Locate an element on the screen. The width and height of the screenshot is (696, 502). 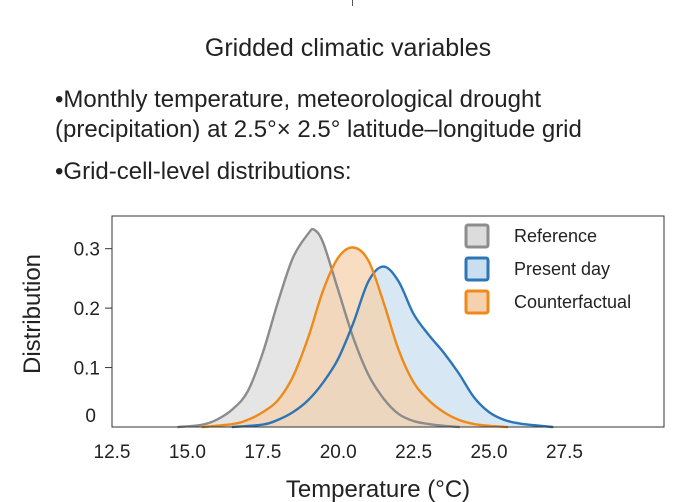
x-tick-label-25.0: 25.0 is located at coordinates (489, 452).